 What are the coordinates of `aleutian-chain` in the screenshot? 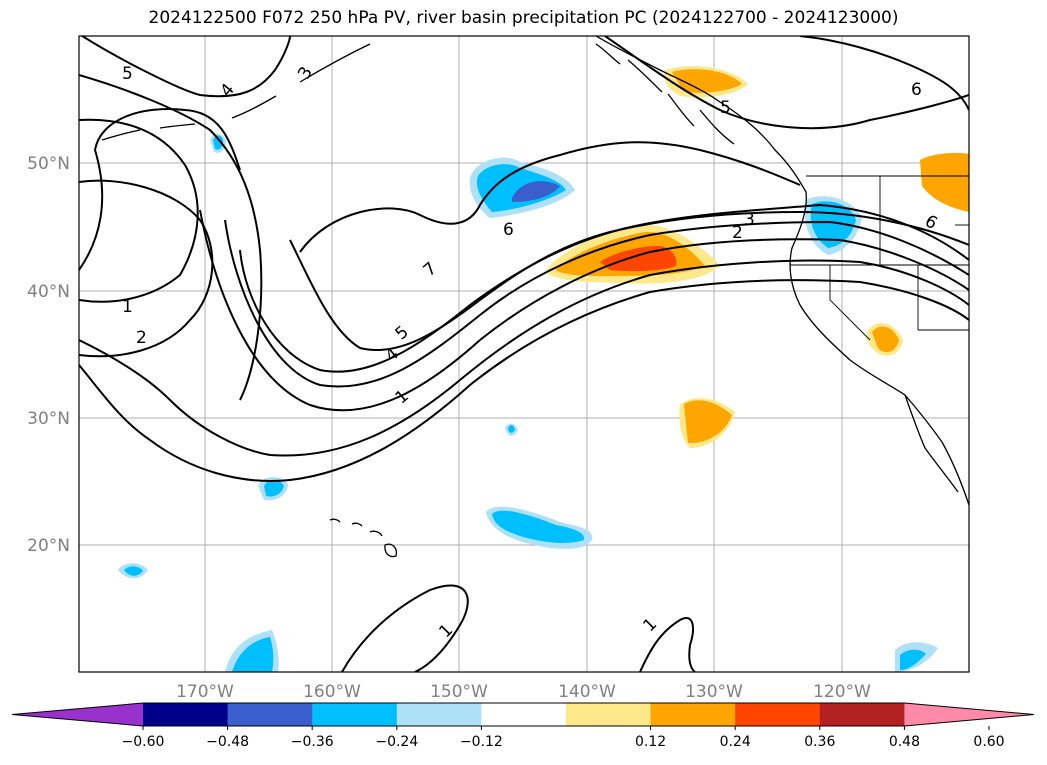 It's located at (236, 92).